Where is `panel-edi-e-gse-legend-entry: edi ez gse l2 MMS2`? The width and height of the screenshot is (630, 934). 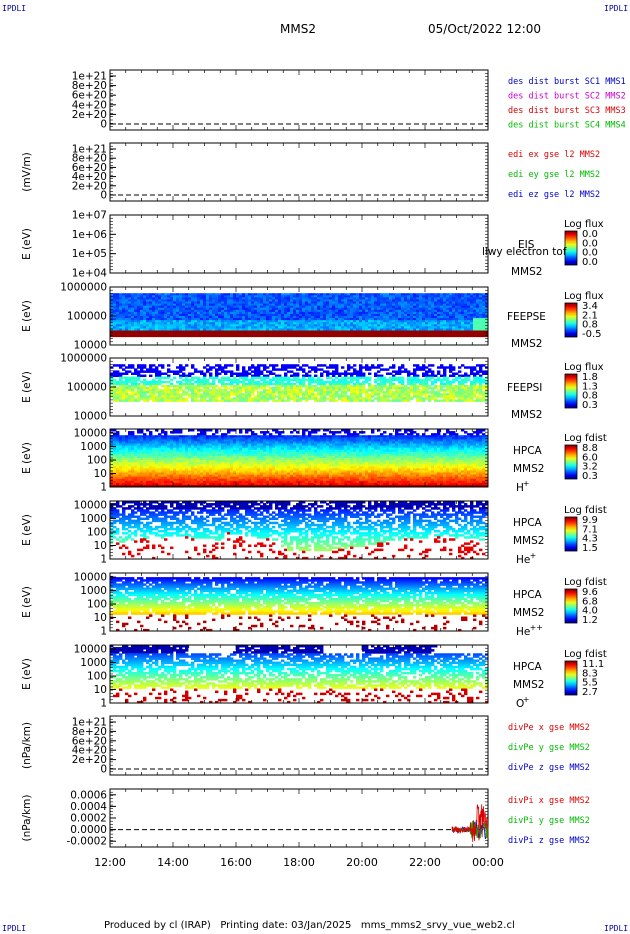 panel-edi-e-gse-legend-entry: edi ez gse l2 MMS2 is located at coordinates (554, 195).